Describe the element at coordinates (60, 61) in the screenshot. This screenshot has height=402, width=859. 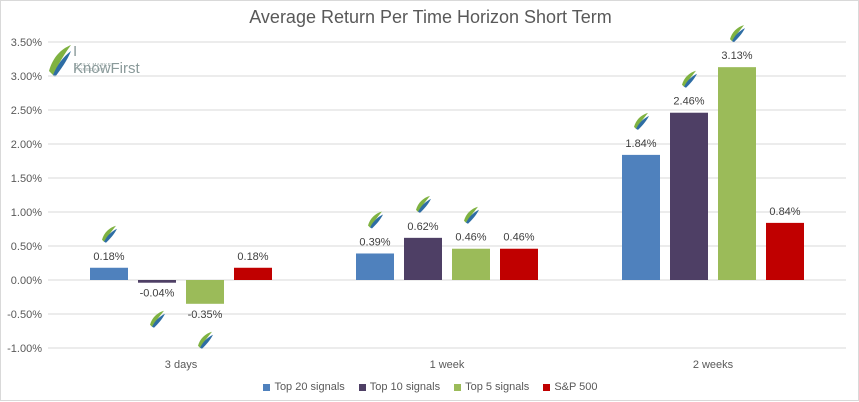
I see `logo-leaf-icon` at that location.